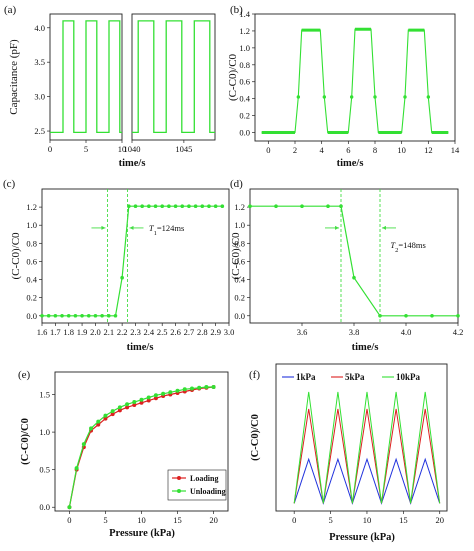  What do you see at coordinates (455, 150) in the screenshot?
I see `x-tick-label: 14` at bounding box center [455, 150].